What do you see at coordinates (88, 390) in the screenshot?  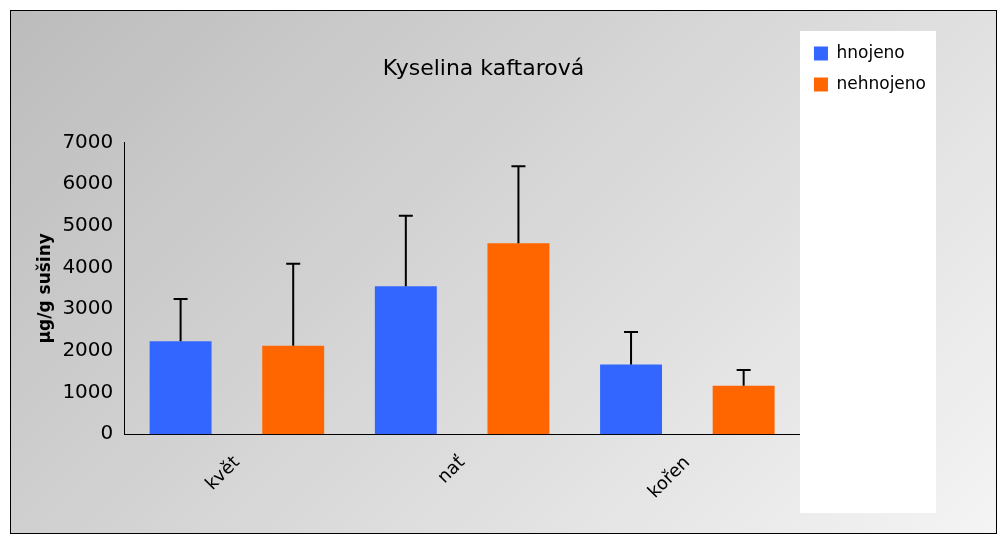 I see `y-tick-label: 1000` at bounding box center [88, 390].